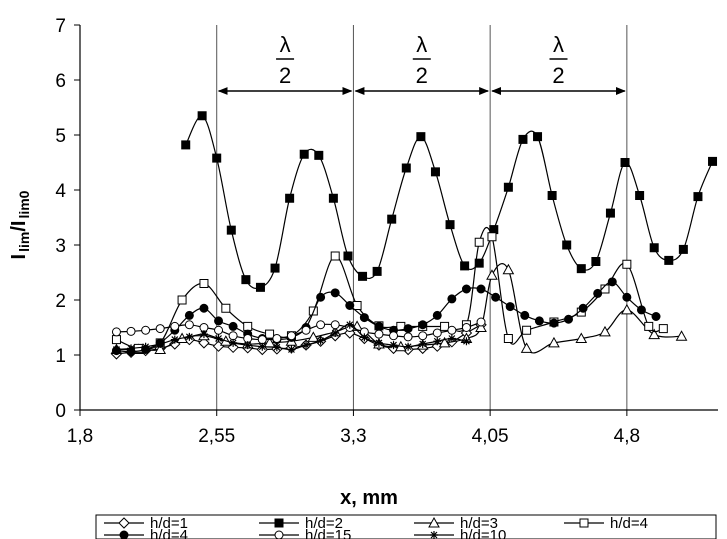 The height and width of the screenshot is (539, 727). Describe the element at coordinates (60, 301) in the screenshot. I see `y-tick-label: 2` at that location.